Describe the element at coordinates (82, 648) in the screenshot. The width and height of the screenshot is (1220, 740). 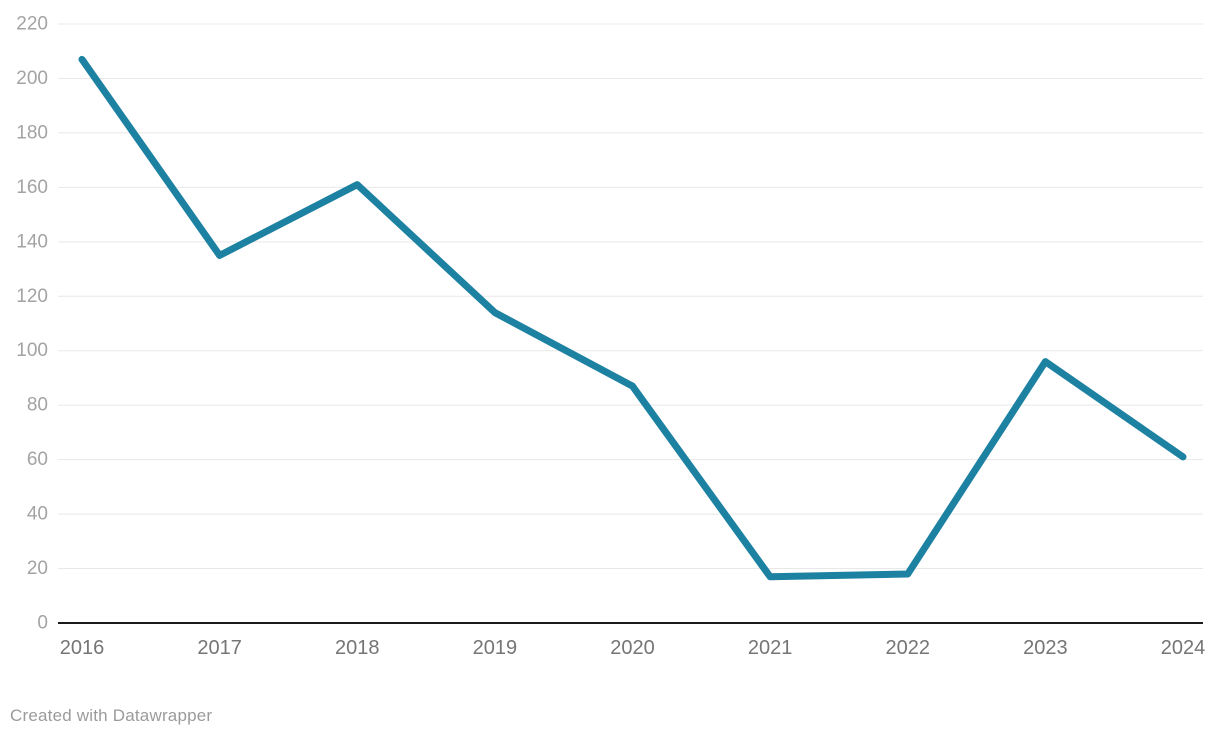
I see `x-tick-label: 2016` at that location.